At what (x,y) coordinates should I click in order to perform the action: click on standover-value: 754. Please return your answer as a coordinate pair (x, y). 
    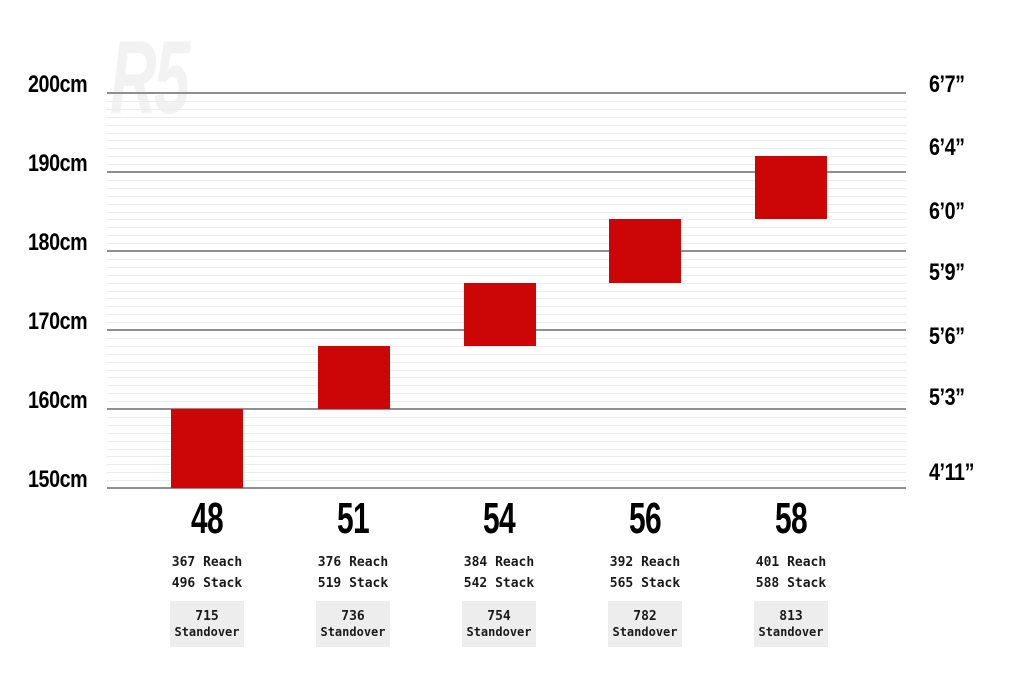
    Looking at the image, I should click on (499, 616).